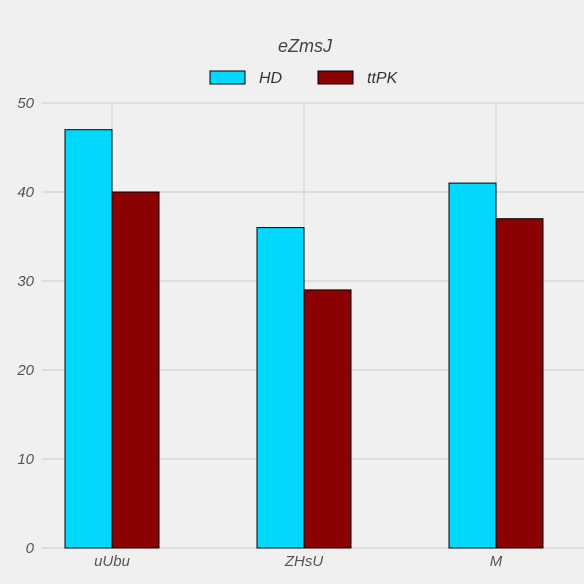  What do you see at coordinates (303, 561) in the screenshot?
I see `x-tick-label: ZHsU` at bounding box center [303, 561].